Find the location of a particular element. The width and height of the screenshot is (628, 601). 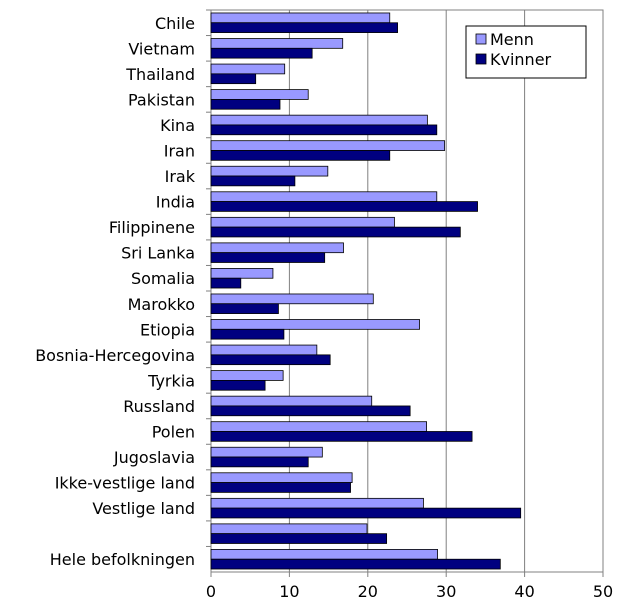

x-tick-label: 20 is located at coordinates (368, 591).